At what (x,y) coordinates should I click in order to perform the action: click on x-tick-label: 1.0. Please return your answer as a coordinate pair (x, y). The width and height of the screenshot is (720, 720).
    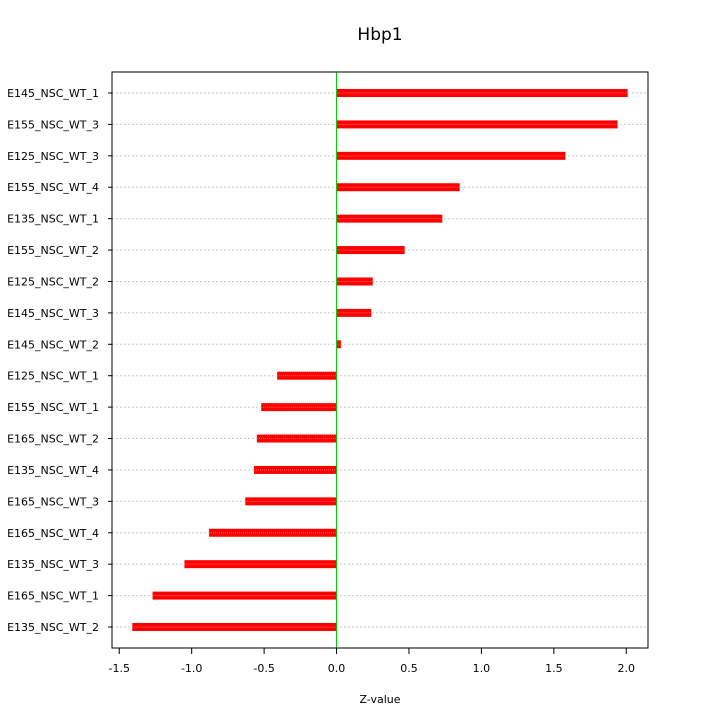
    Looking at the image, I should click on (482, 668).